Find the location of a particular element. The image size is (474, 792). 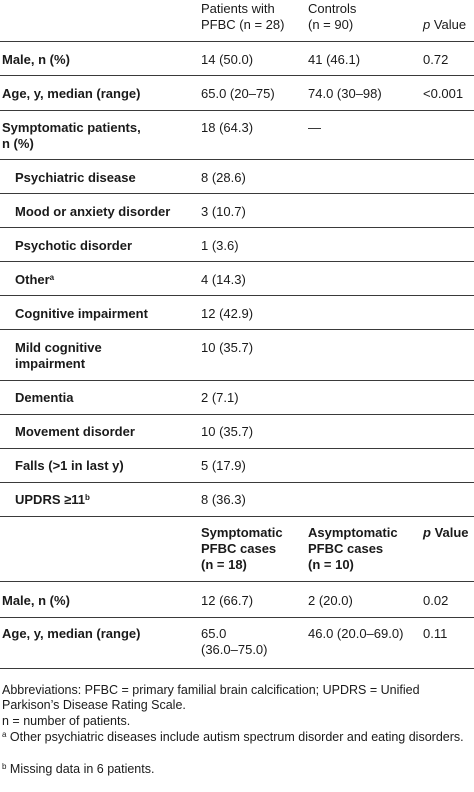

header-pfbc-patients: Patients with PFBC (n = 28) is located at coordinates (243, 16).